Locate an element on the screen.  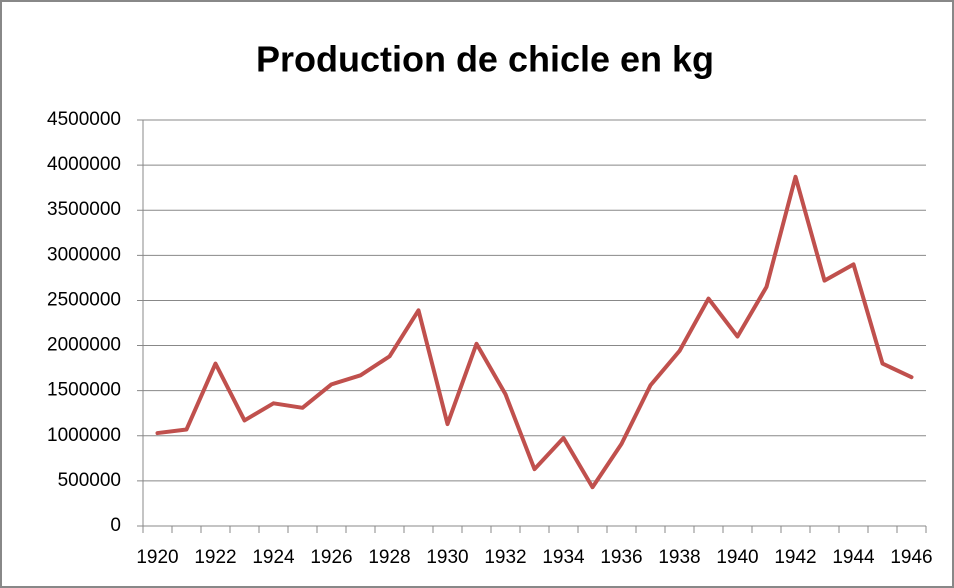
x-tick-label: 1924 is located at coordinates (273, 557).